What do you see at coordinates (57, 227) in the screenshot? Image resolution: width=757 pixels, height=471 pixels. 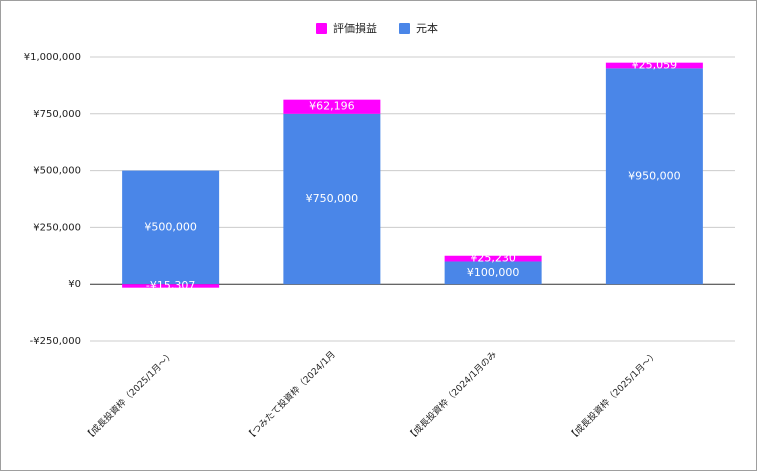 I see `y-tick-label: ¥250,000` at bounding box center [57, 227].